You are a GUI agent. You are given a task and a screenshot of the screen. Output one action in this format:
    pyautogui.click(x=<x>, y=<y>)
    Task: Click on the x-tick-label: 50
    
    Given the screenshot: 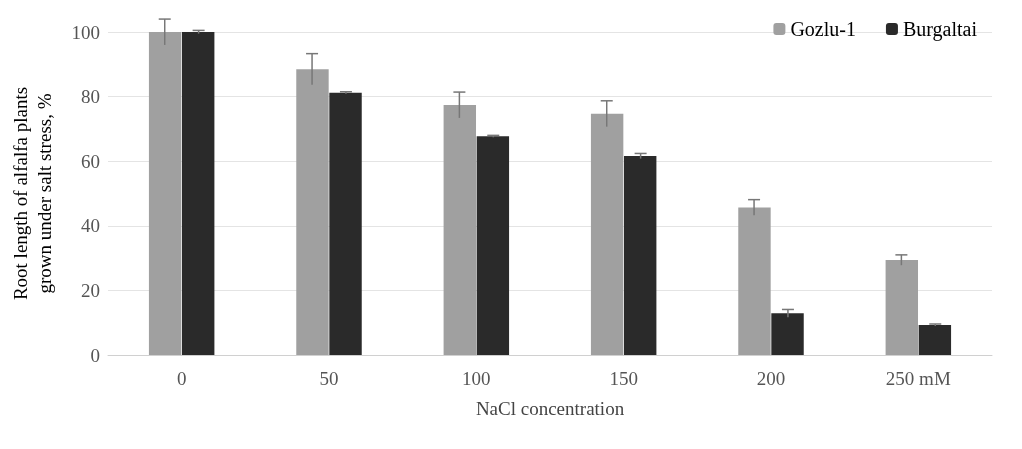 What is the action you would take?
    pyautogui.click(x=329, y=378)
    